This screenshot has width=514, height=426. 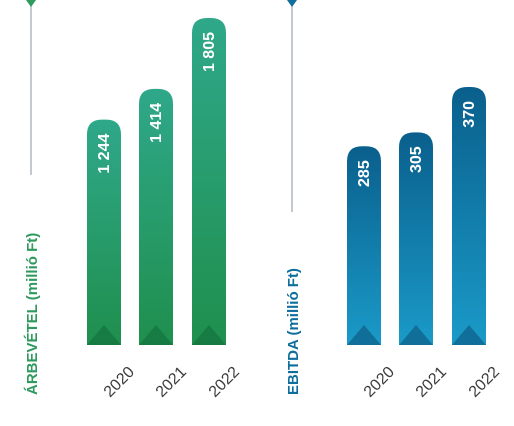 What do you see at coordinates (209, 52) in the screenshot?
I see `value-label-2022: 1 805` at bounding box center [209, 52].